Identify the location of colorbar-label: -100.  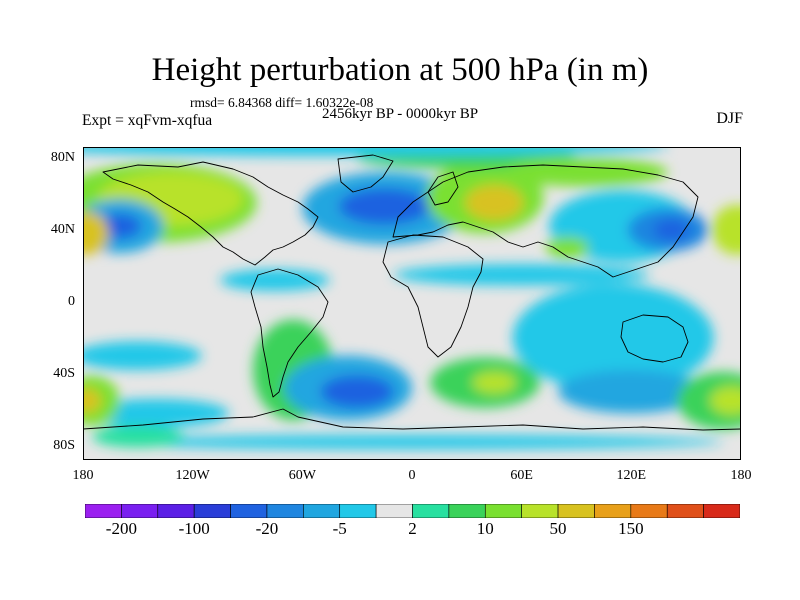
(194, 528).